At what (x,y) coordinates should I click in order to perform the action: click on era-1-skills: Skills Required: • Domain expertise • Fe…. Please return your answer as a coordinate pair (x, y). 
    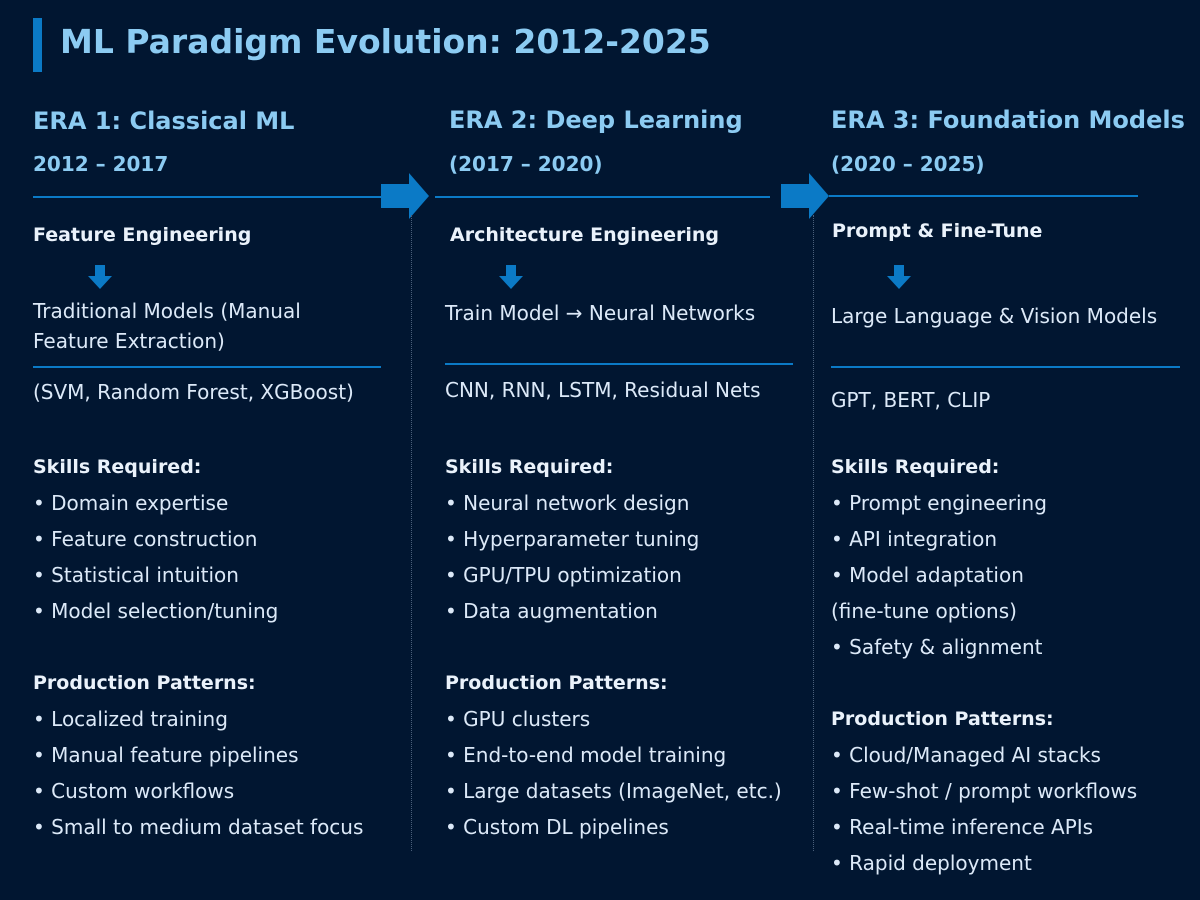
    Looking at the image, I should click on (155, 539).